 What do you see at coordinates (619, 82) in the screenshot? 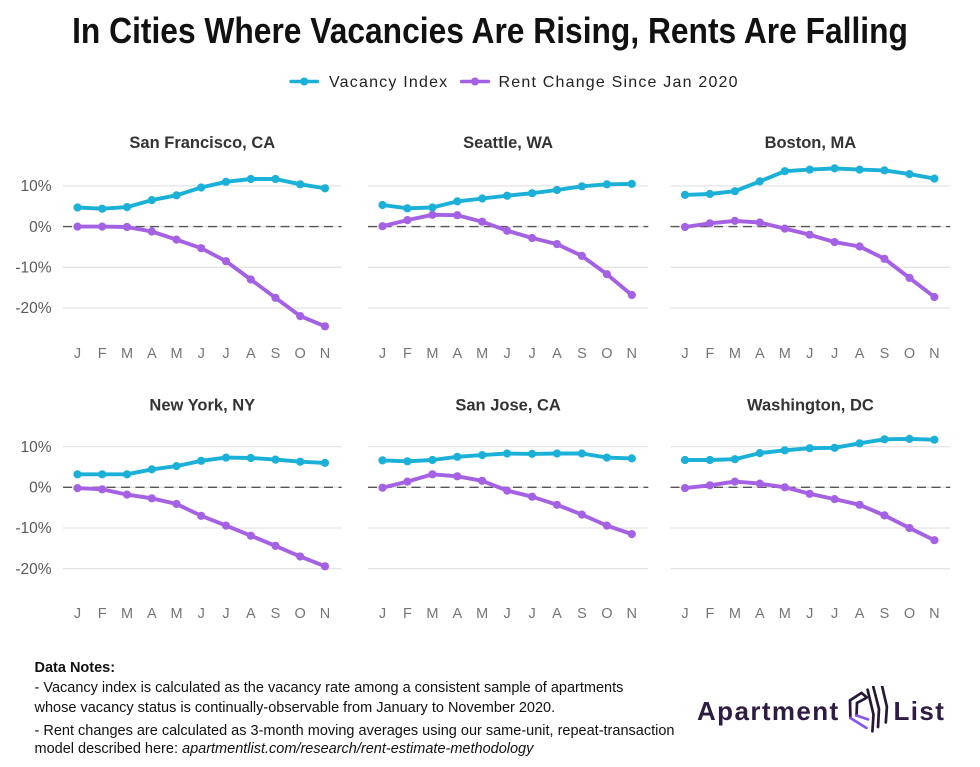
I see `svg-text: Rent Change Since Jan 2020` at bounding box center [619, 82].